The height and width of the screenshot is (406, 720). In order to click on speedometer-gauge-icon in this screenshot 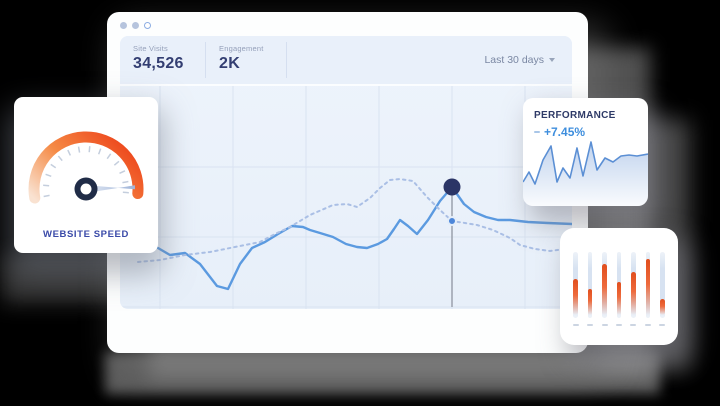, I will do `click(86, 167)`.